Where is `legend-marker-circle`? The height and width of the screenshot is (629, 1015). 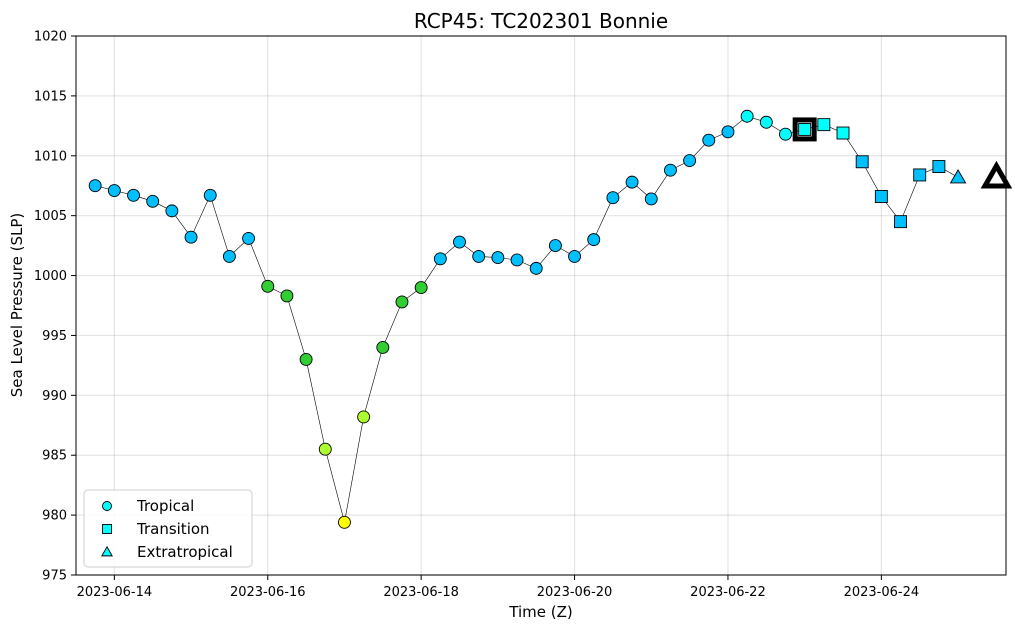 legend-marker-circle is located at coordinates (107, 506).